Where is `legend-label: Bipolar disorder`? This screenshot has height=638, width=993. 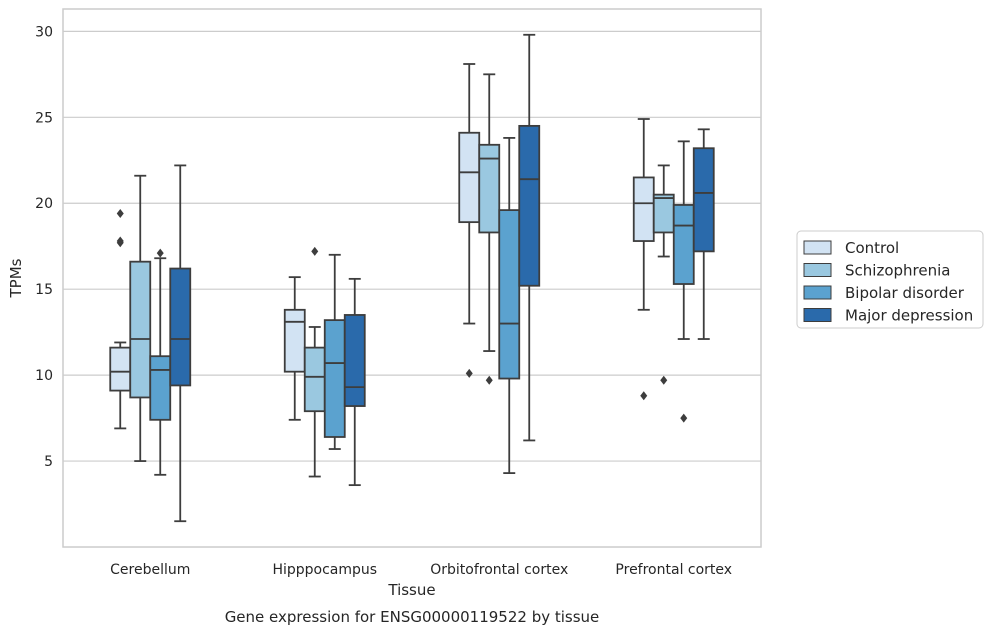 legend-label: Bipolar disorder is located at coordinates (905, 293).